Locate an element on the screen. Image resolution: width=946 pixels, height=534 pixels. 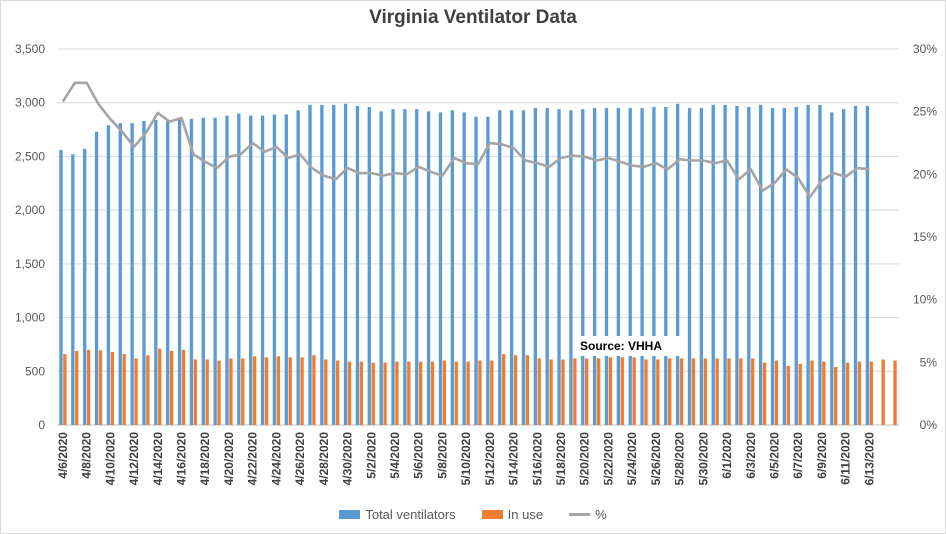
y-right-tick-label: 5% is located at coordinates (929, 362).